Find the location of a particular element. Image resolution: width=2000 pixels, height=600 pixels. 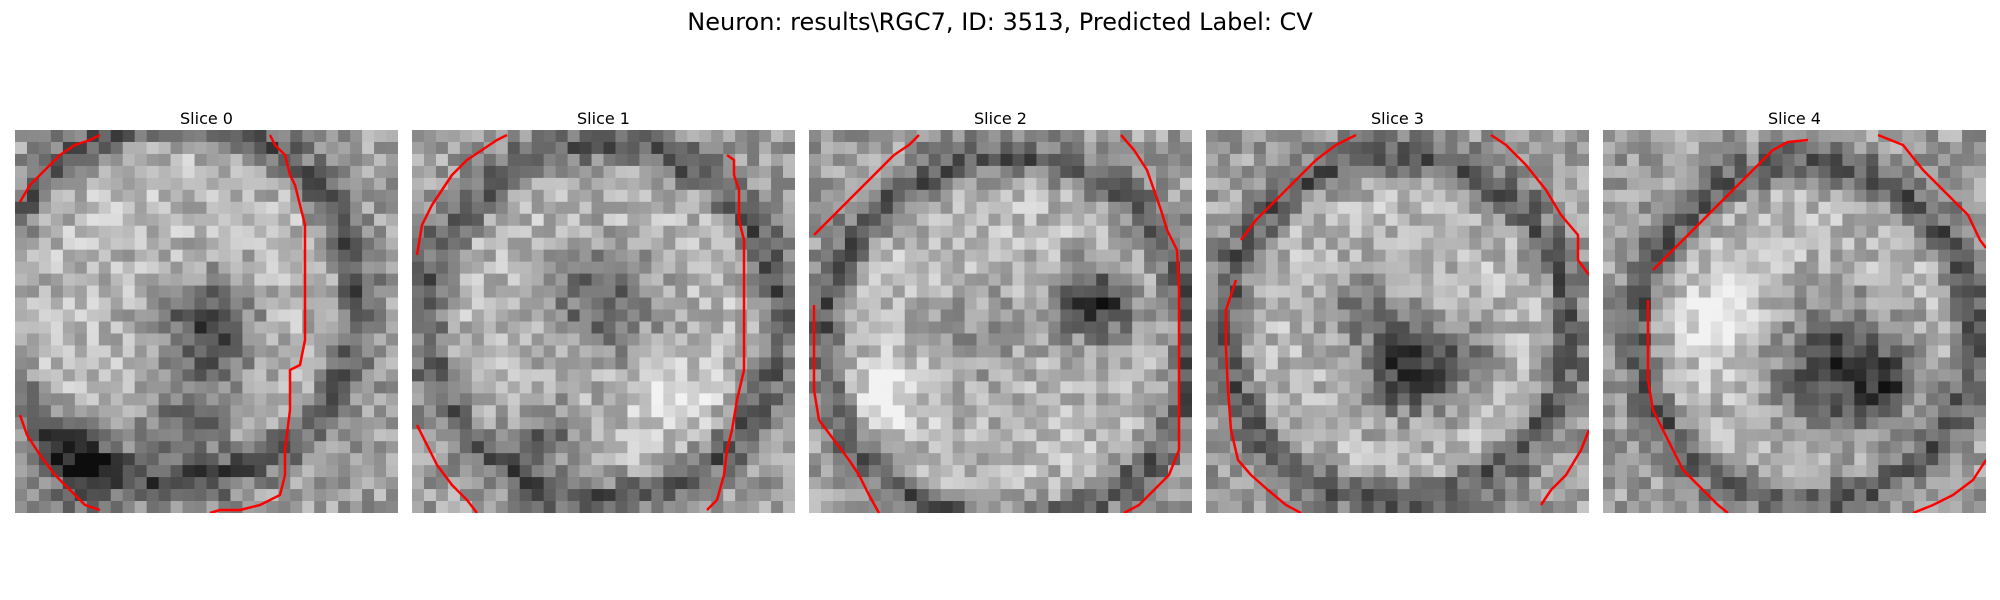

slice-panel-3: Slice 3 is located at coordinates (1397, 310).